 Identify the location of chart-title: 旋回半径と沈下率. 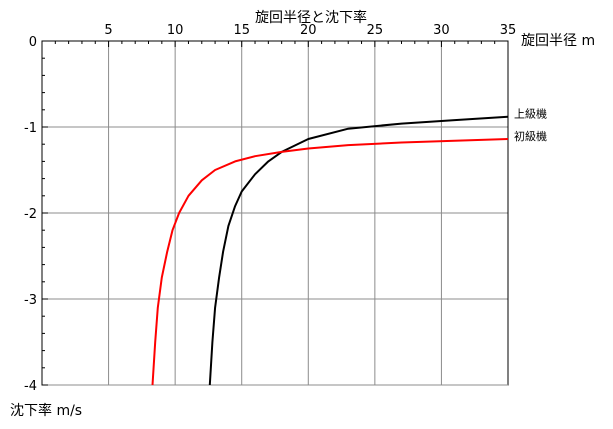
(311, 17).